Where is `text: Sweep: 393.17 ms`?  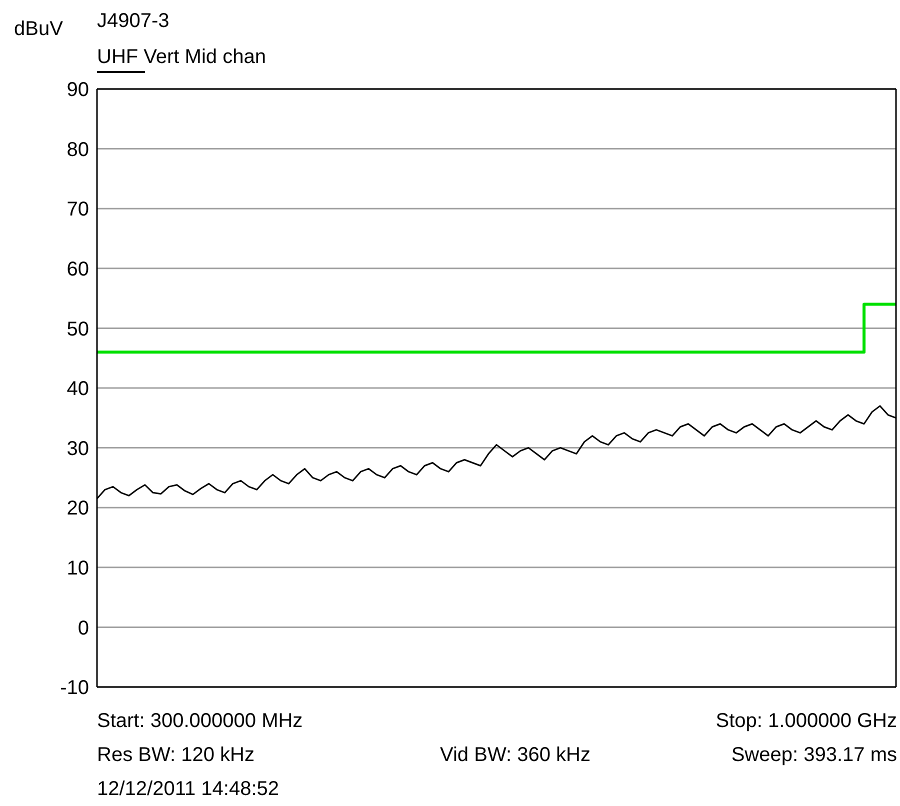 text: Sweep: 393.17 ms is located at coordinates (814, 755).